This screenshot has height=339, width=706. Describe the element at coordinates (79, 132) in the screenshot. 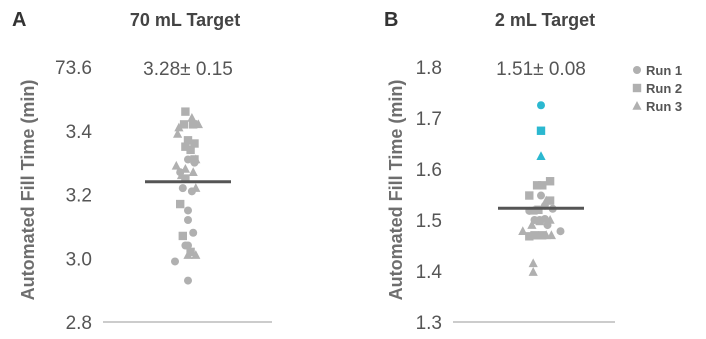

I see `y-tick-label: 3.4` at that location.